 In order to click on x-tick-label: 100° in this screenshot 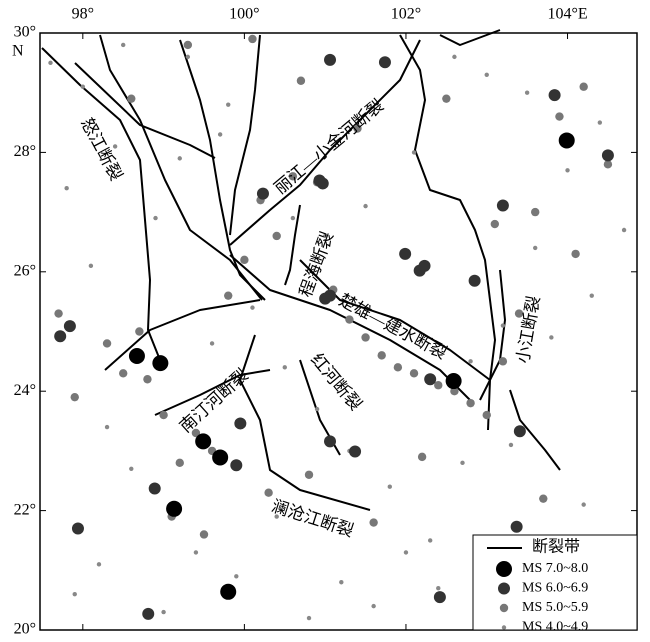, I will do `click(244, 14)`.